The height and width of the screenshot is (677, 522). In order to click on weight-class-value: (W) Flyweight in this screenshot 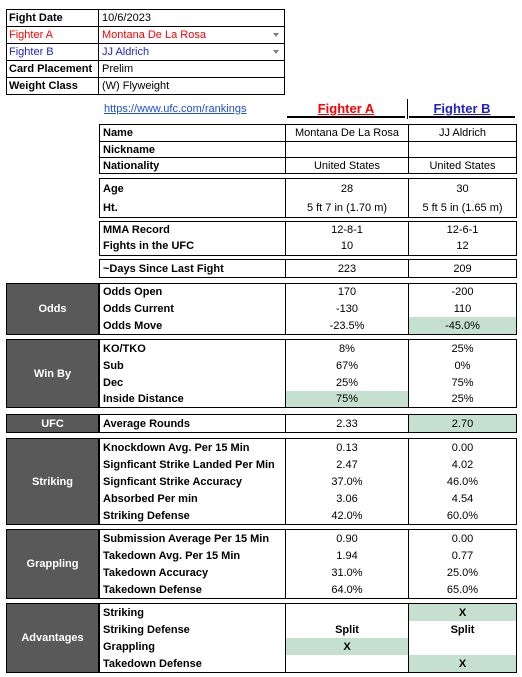, I will do `click(136, 86)`.